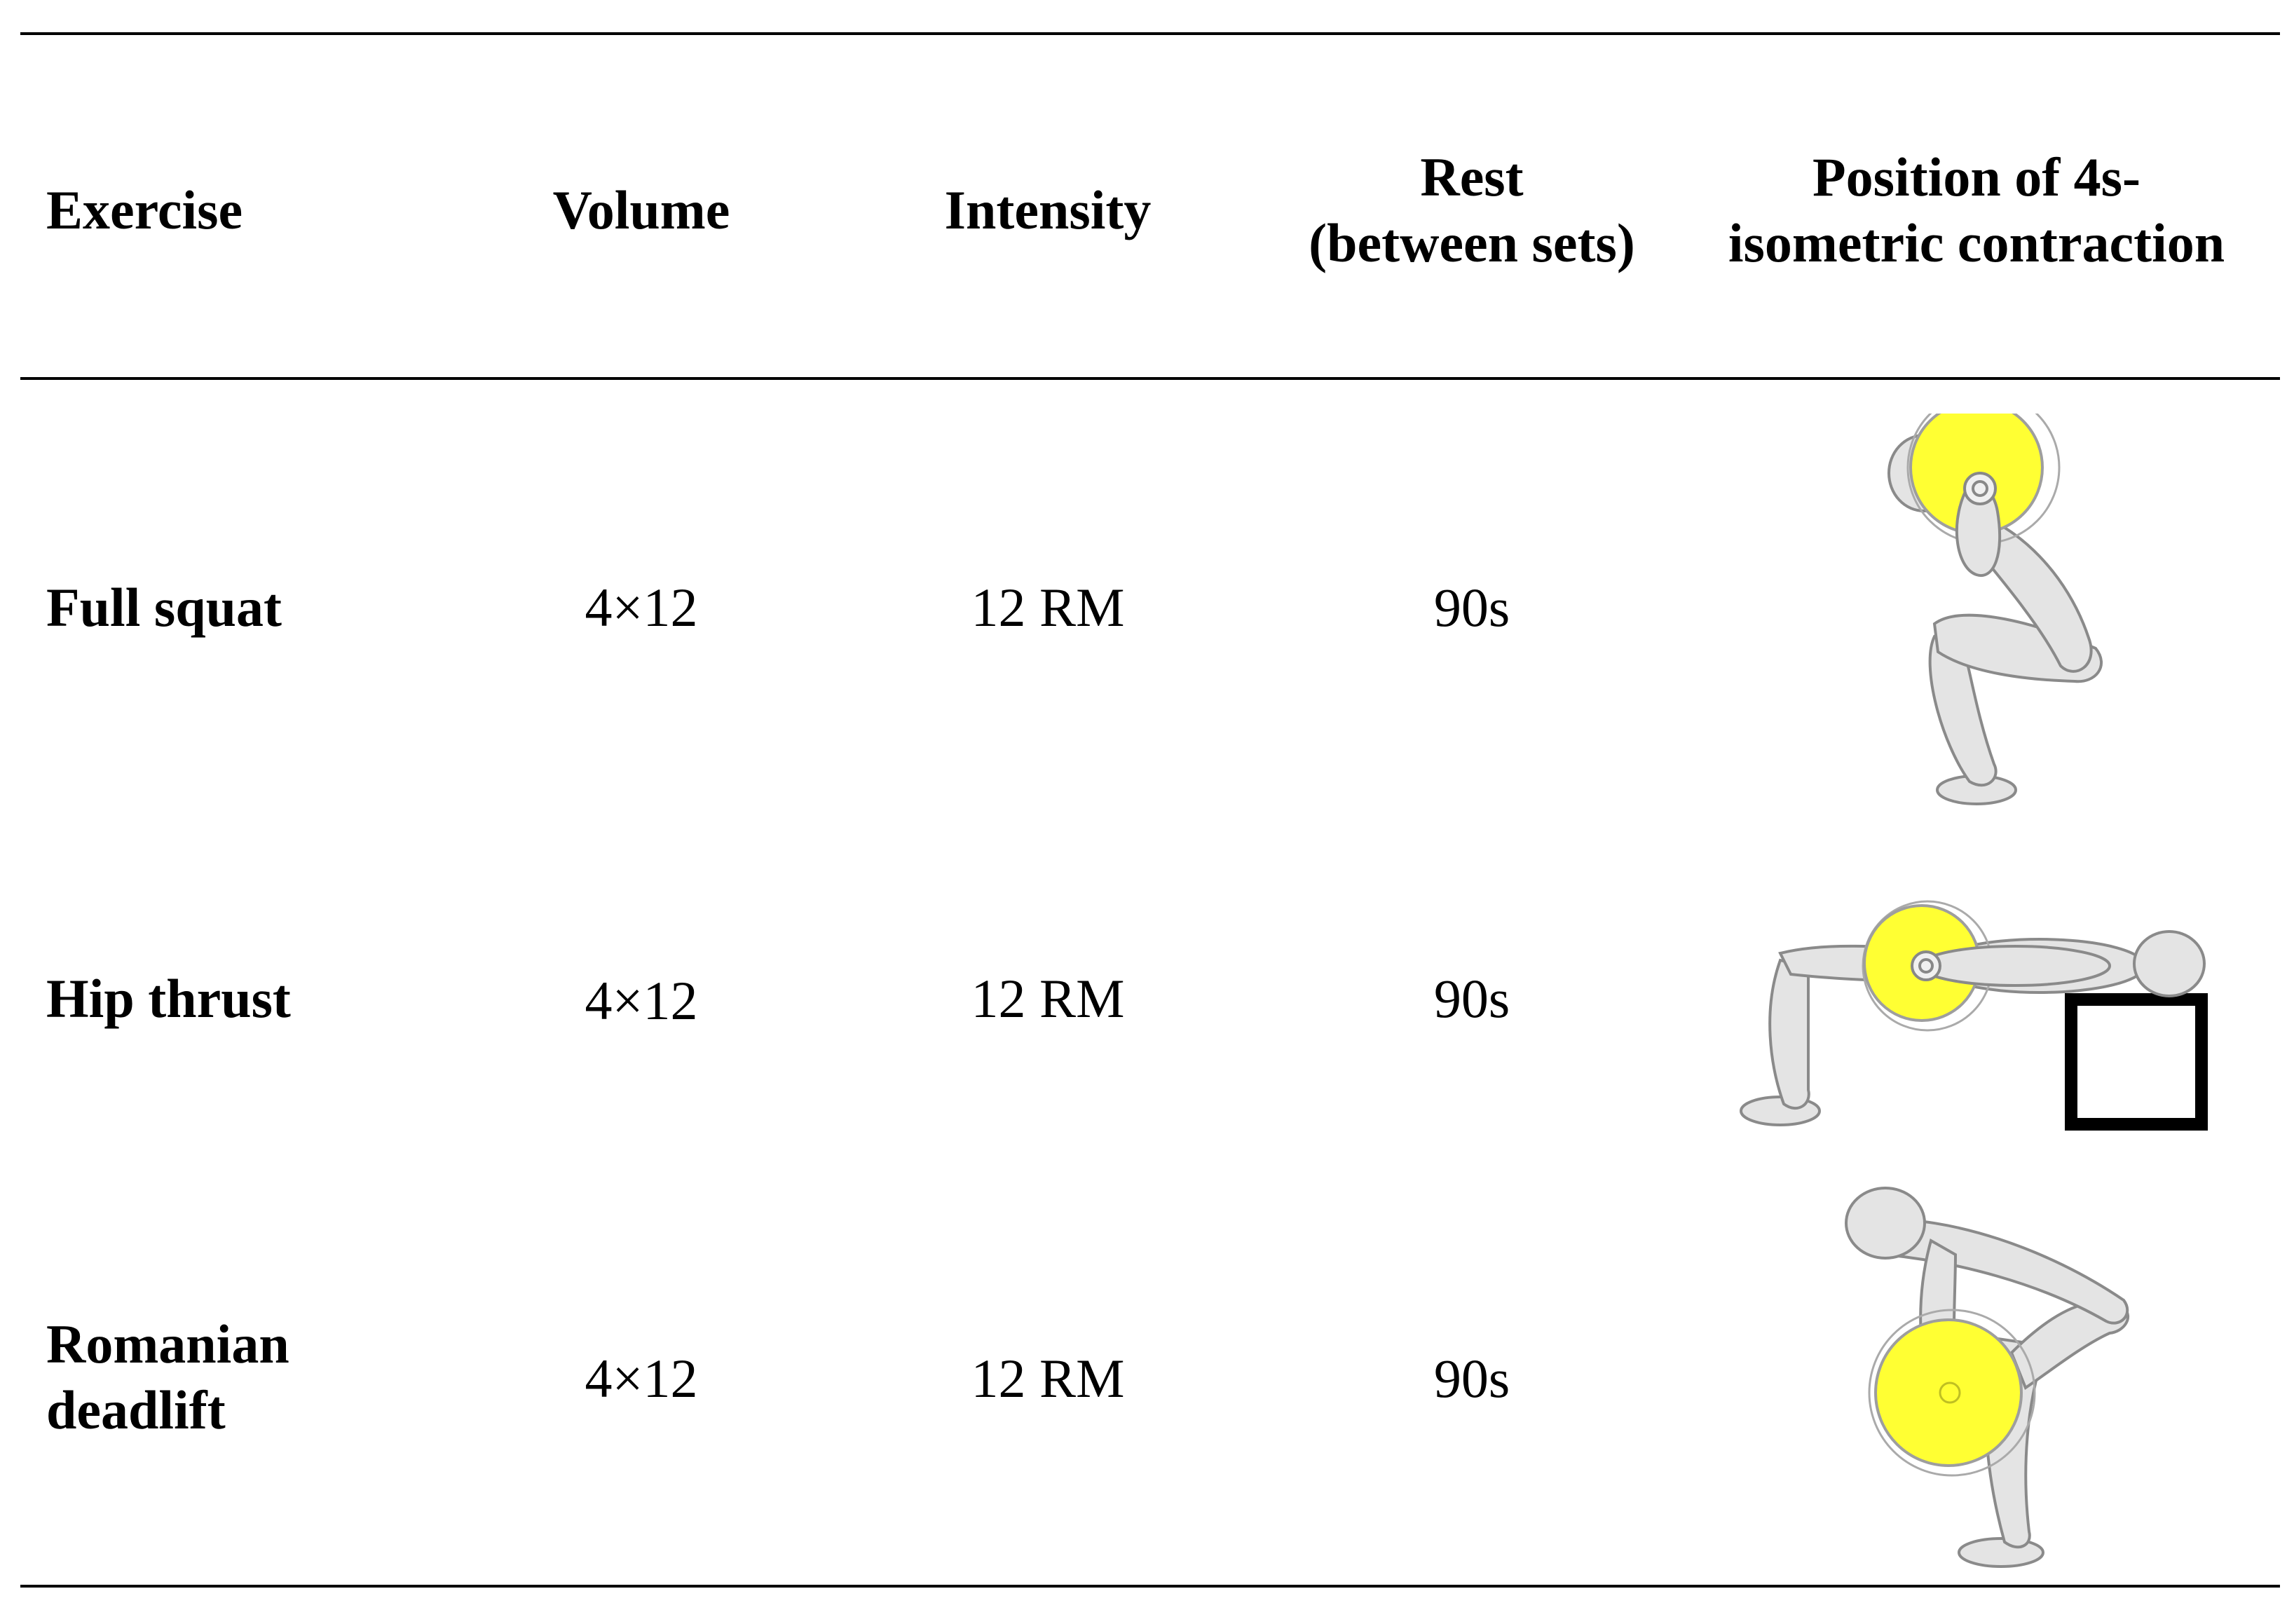 The width and height of the screenshot is (2294, 1624). What do you see at coordinates (1150, 378) in the screenshot?
I see `header-bottom-rule` at bounding box center [1150, 378].